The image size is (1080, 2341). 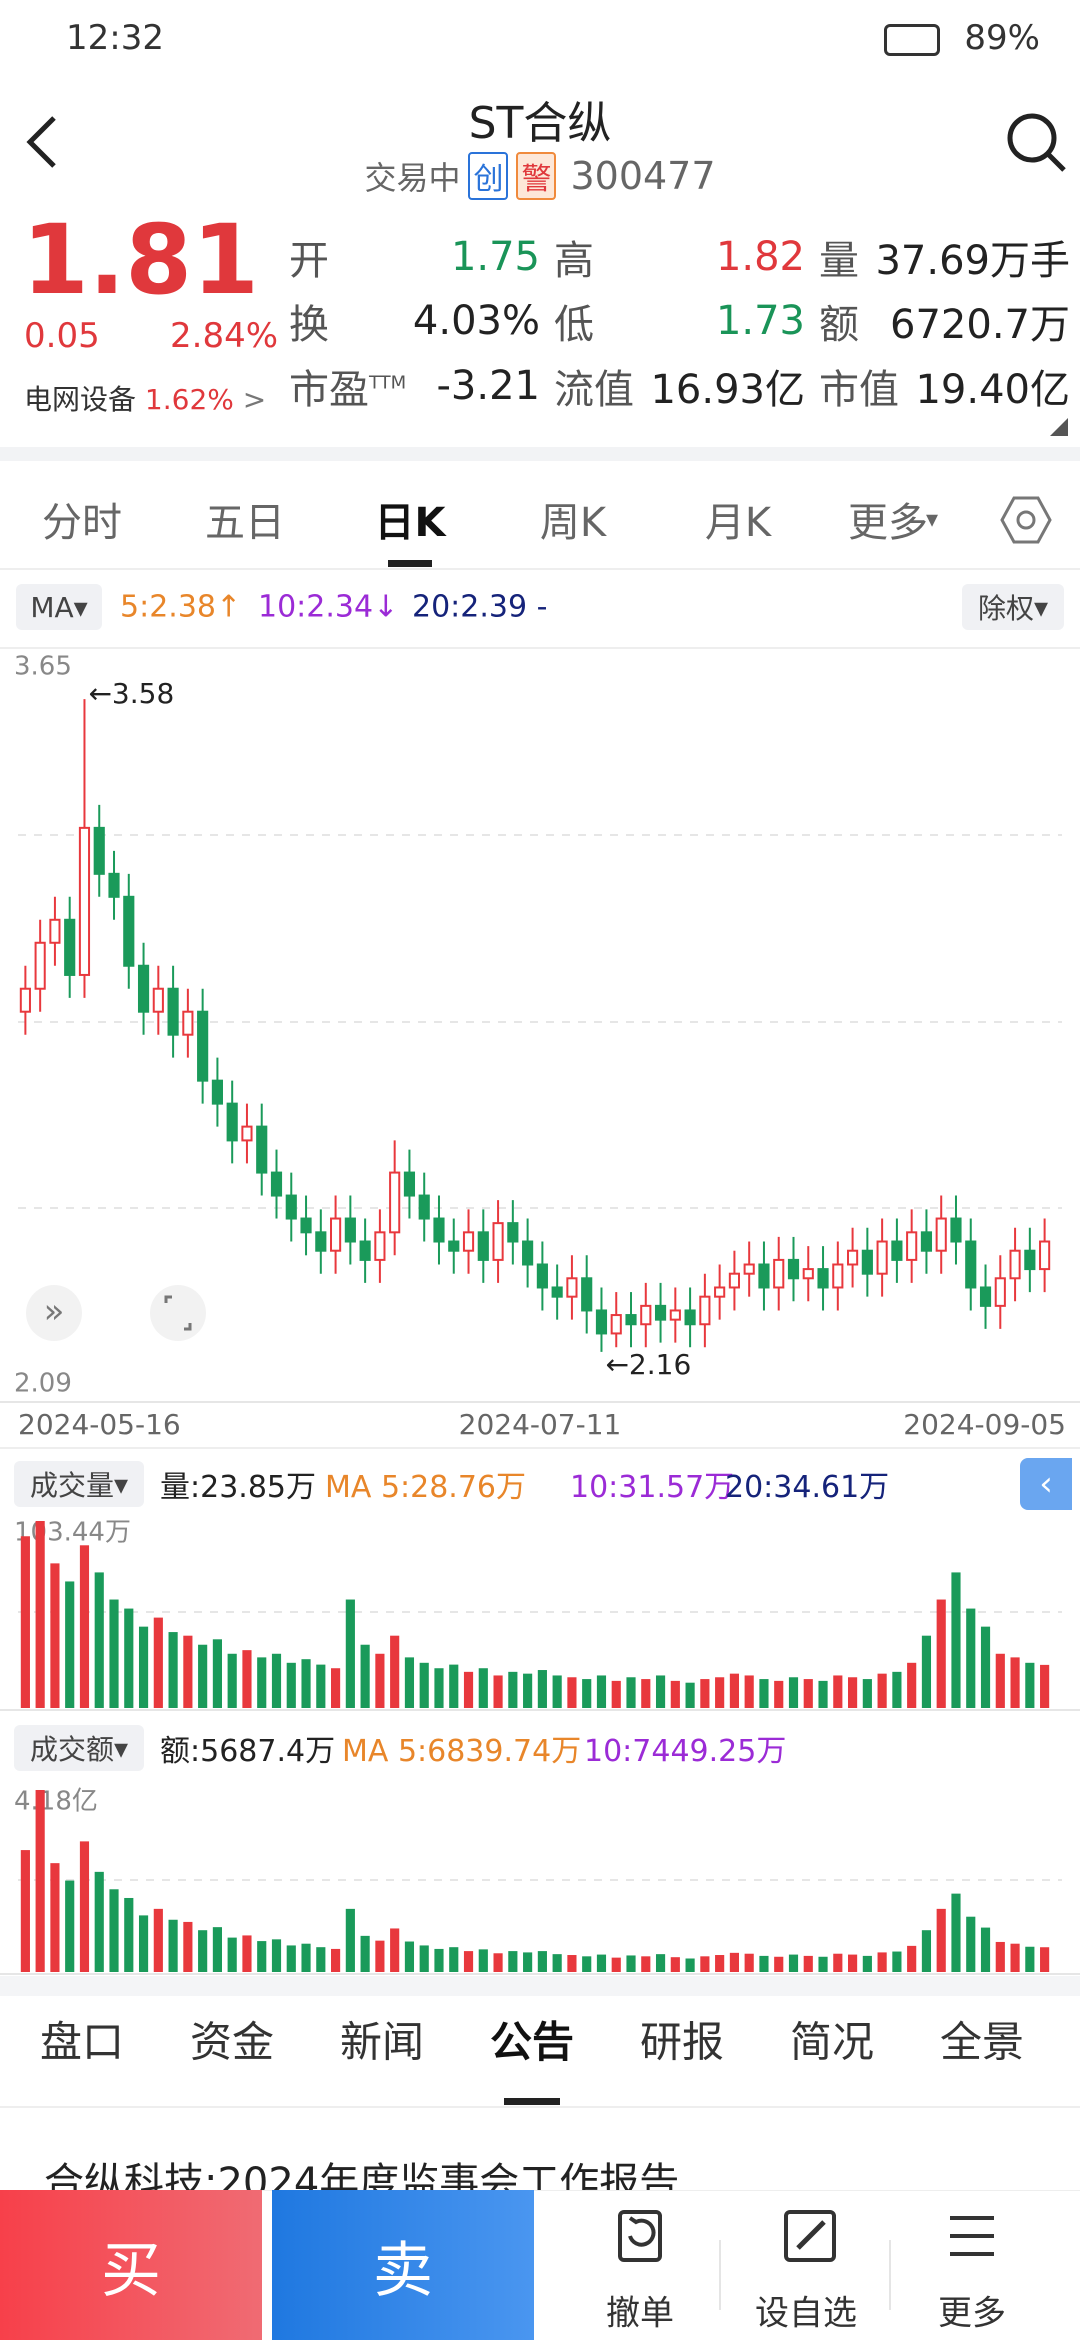 I want to click on collapse-button: ‹, so click(x=1046, y=1484).